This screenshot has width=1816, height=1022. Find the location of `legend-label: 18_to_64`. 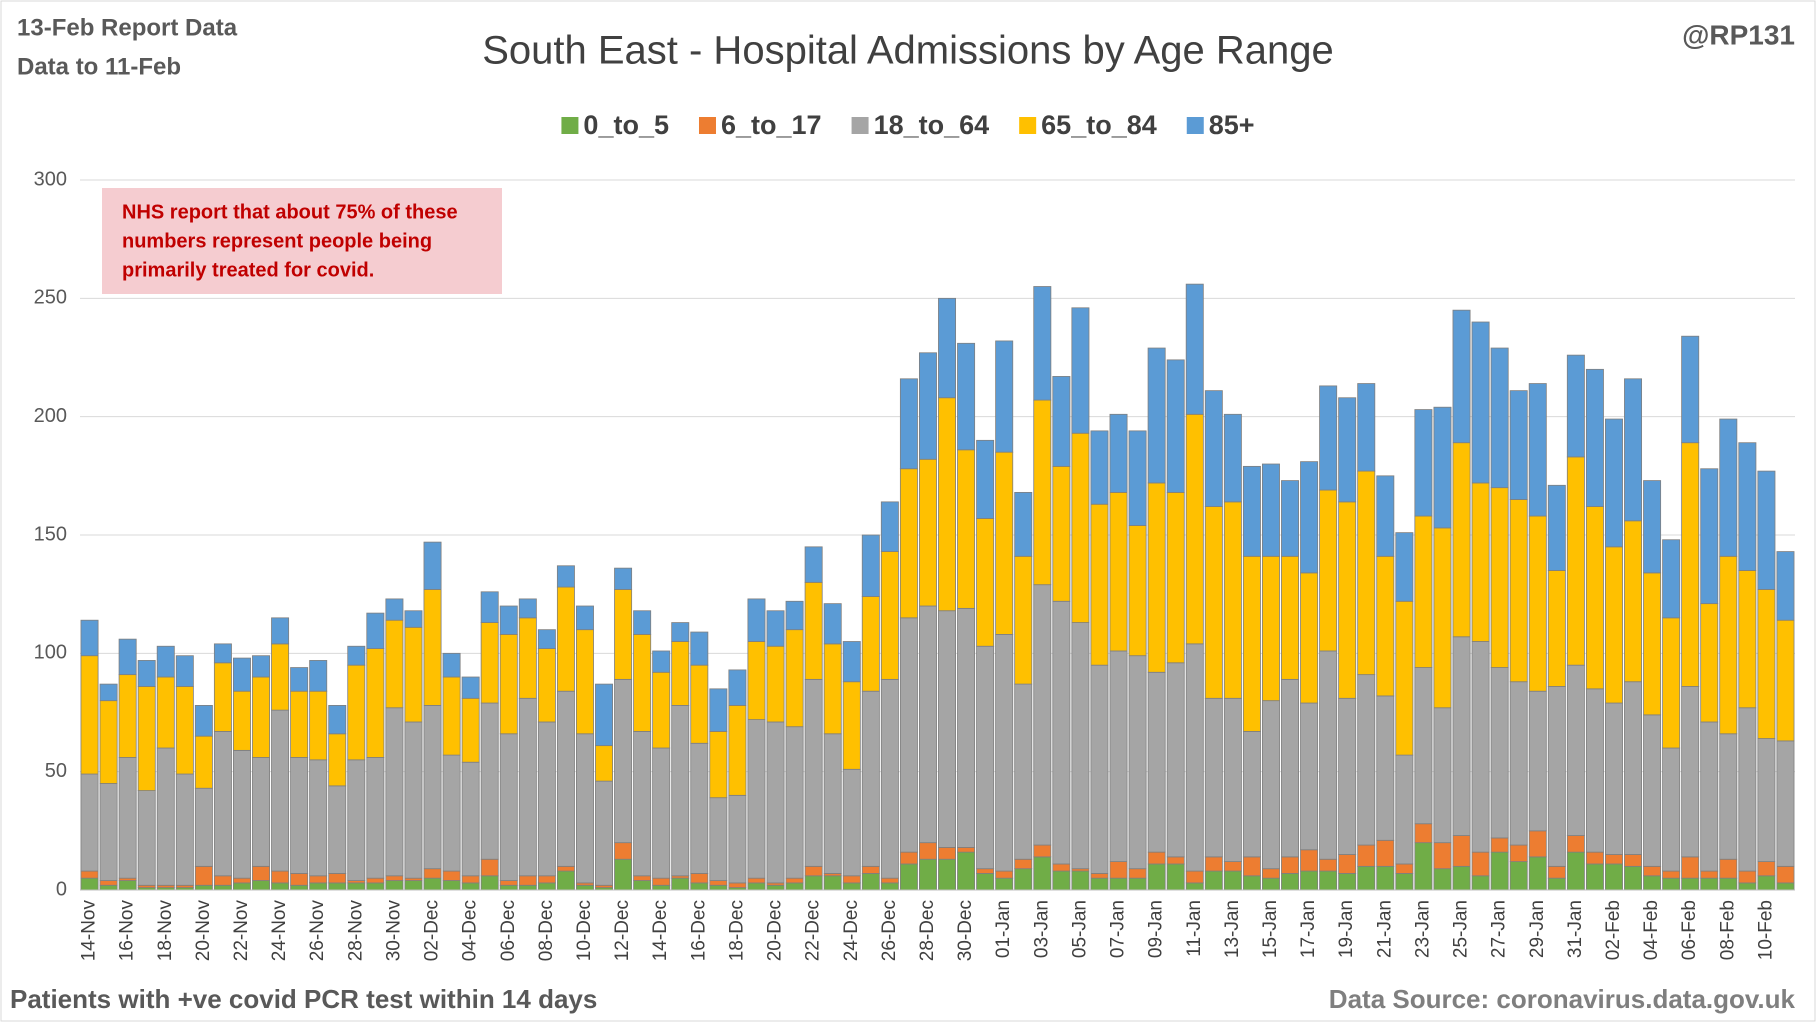

legend-label: 18_to_64 is located at coordinates (932, 125).